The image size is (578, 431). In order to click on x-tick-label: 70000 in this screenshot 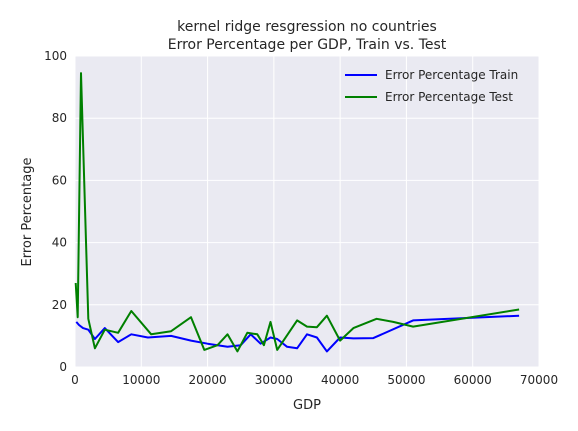, I will do `click(539, 380)`.